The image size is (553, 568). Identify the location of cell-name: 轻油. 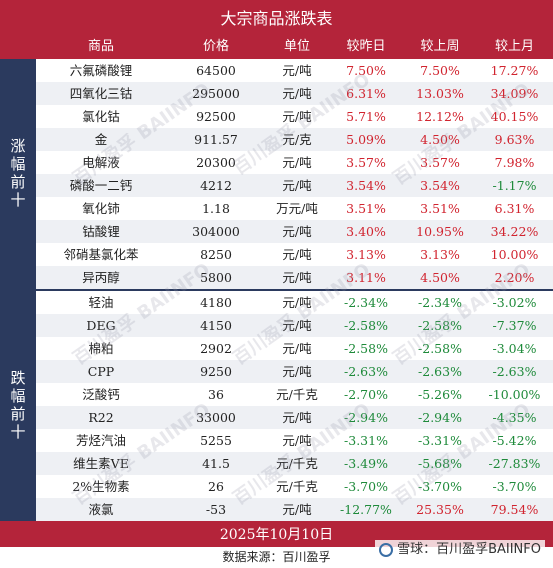
(101, 302).